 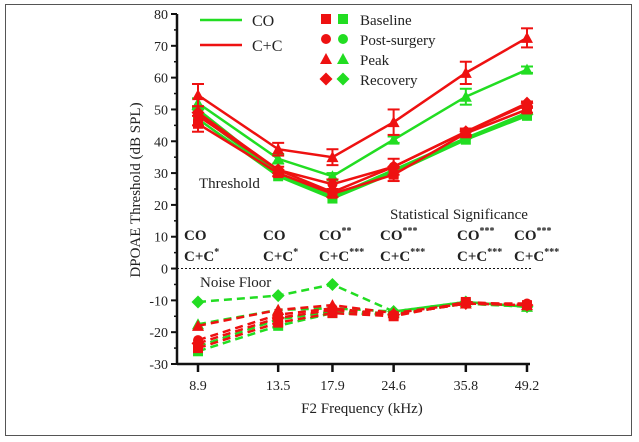 I want to click on significance-title: Statistical Significance, so click(x=459, y=215).